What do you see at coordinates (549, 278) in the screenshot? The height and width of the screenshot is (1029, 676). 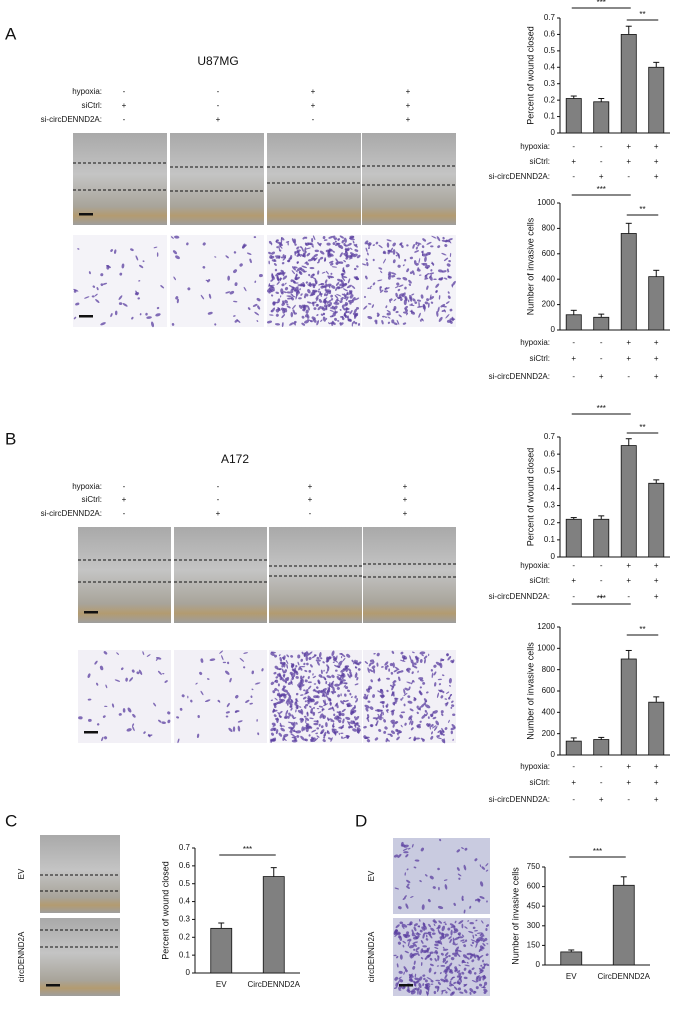 I see `y-tick-label: 400` at bounding box center [549, 278].